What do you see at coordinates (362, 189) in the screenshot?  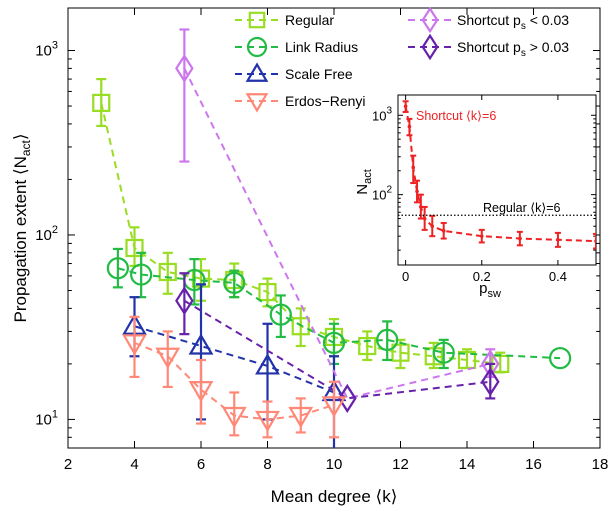 I see `inset-y-label-main: N` at bounding box center [362, 189].